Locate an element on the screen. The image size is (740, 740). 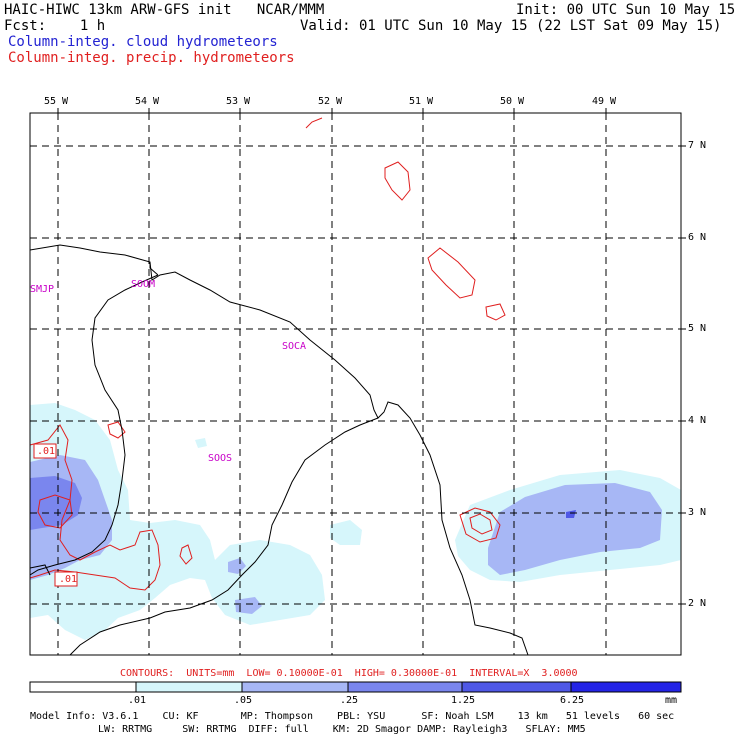
border-west-stub is located at coordinates (40, 570).